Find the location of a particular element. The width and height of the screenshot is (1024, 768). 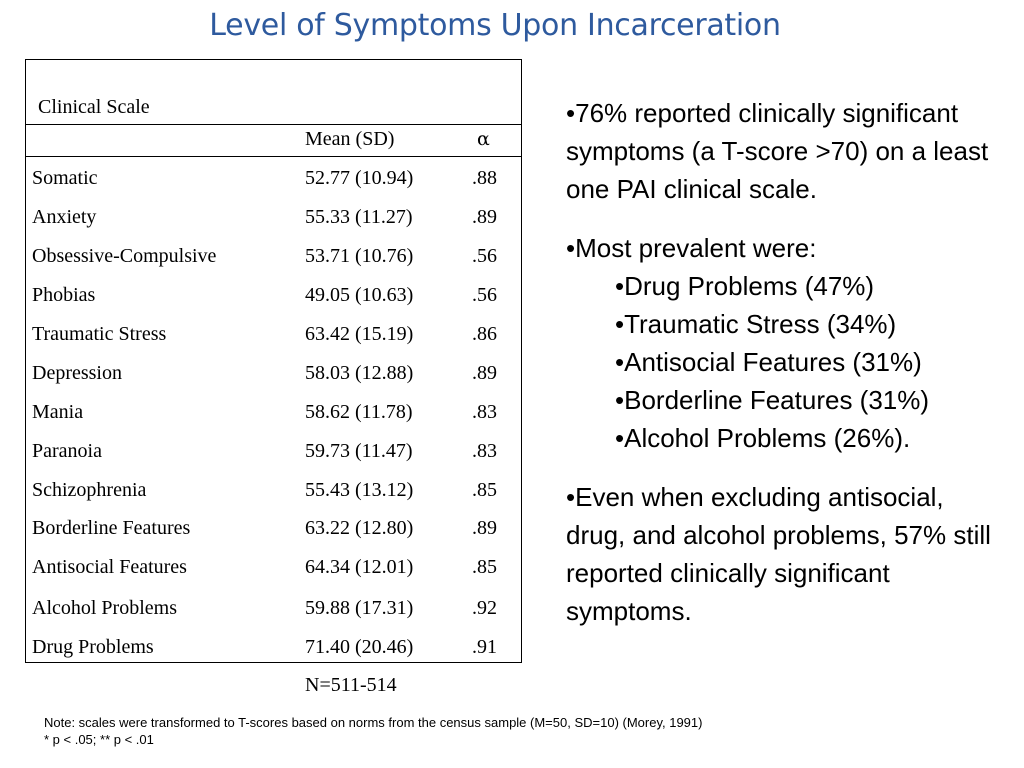

footnote-significance: * p < .05; ** p < .01 is located at coordinates (99, 739).